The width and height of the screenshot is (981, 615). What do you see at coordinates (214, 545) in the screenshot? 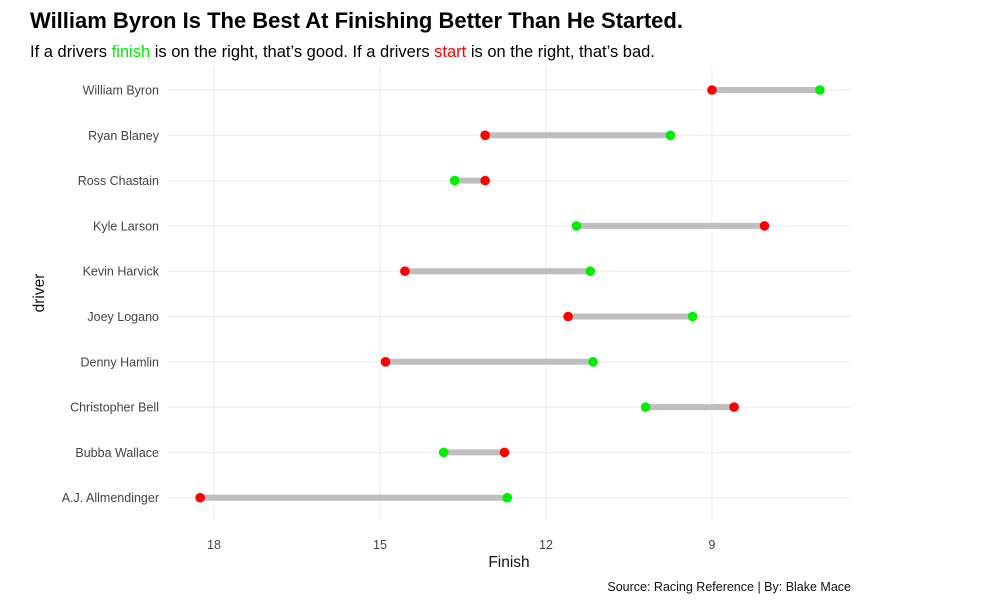
I see `x-tick-label: 18` at bounding box center [214, 545].